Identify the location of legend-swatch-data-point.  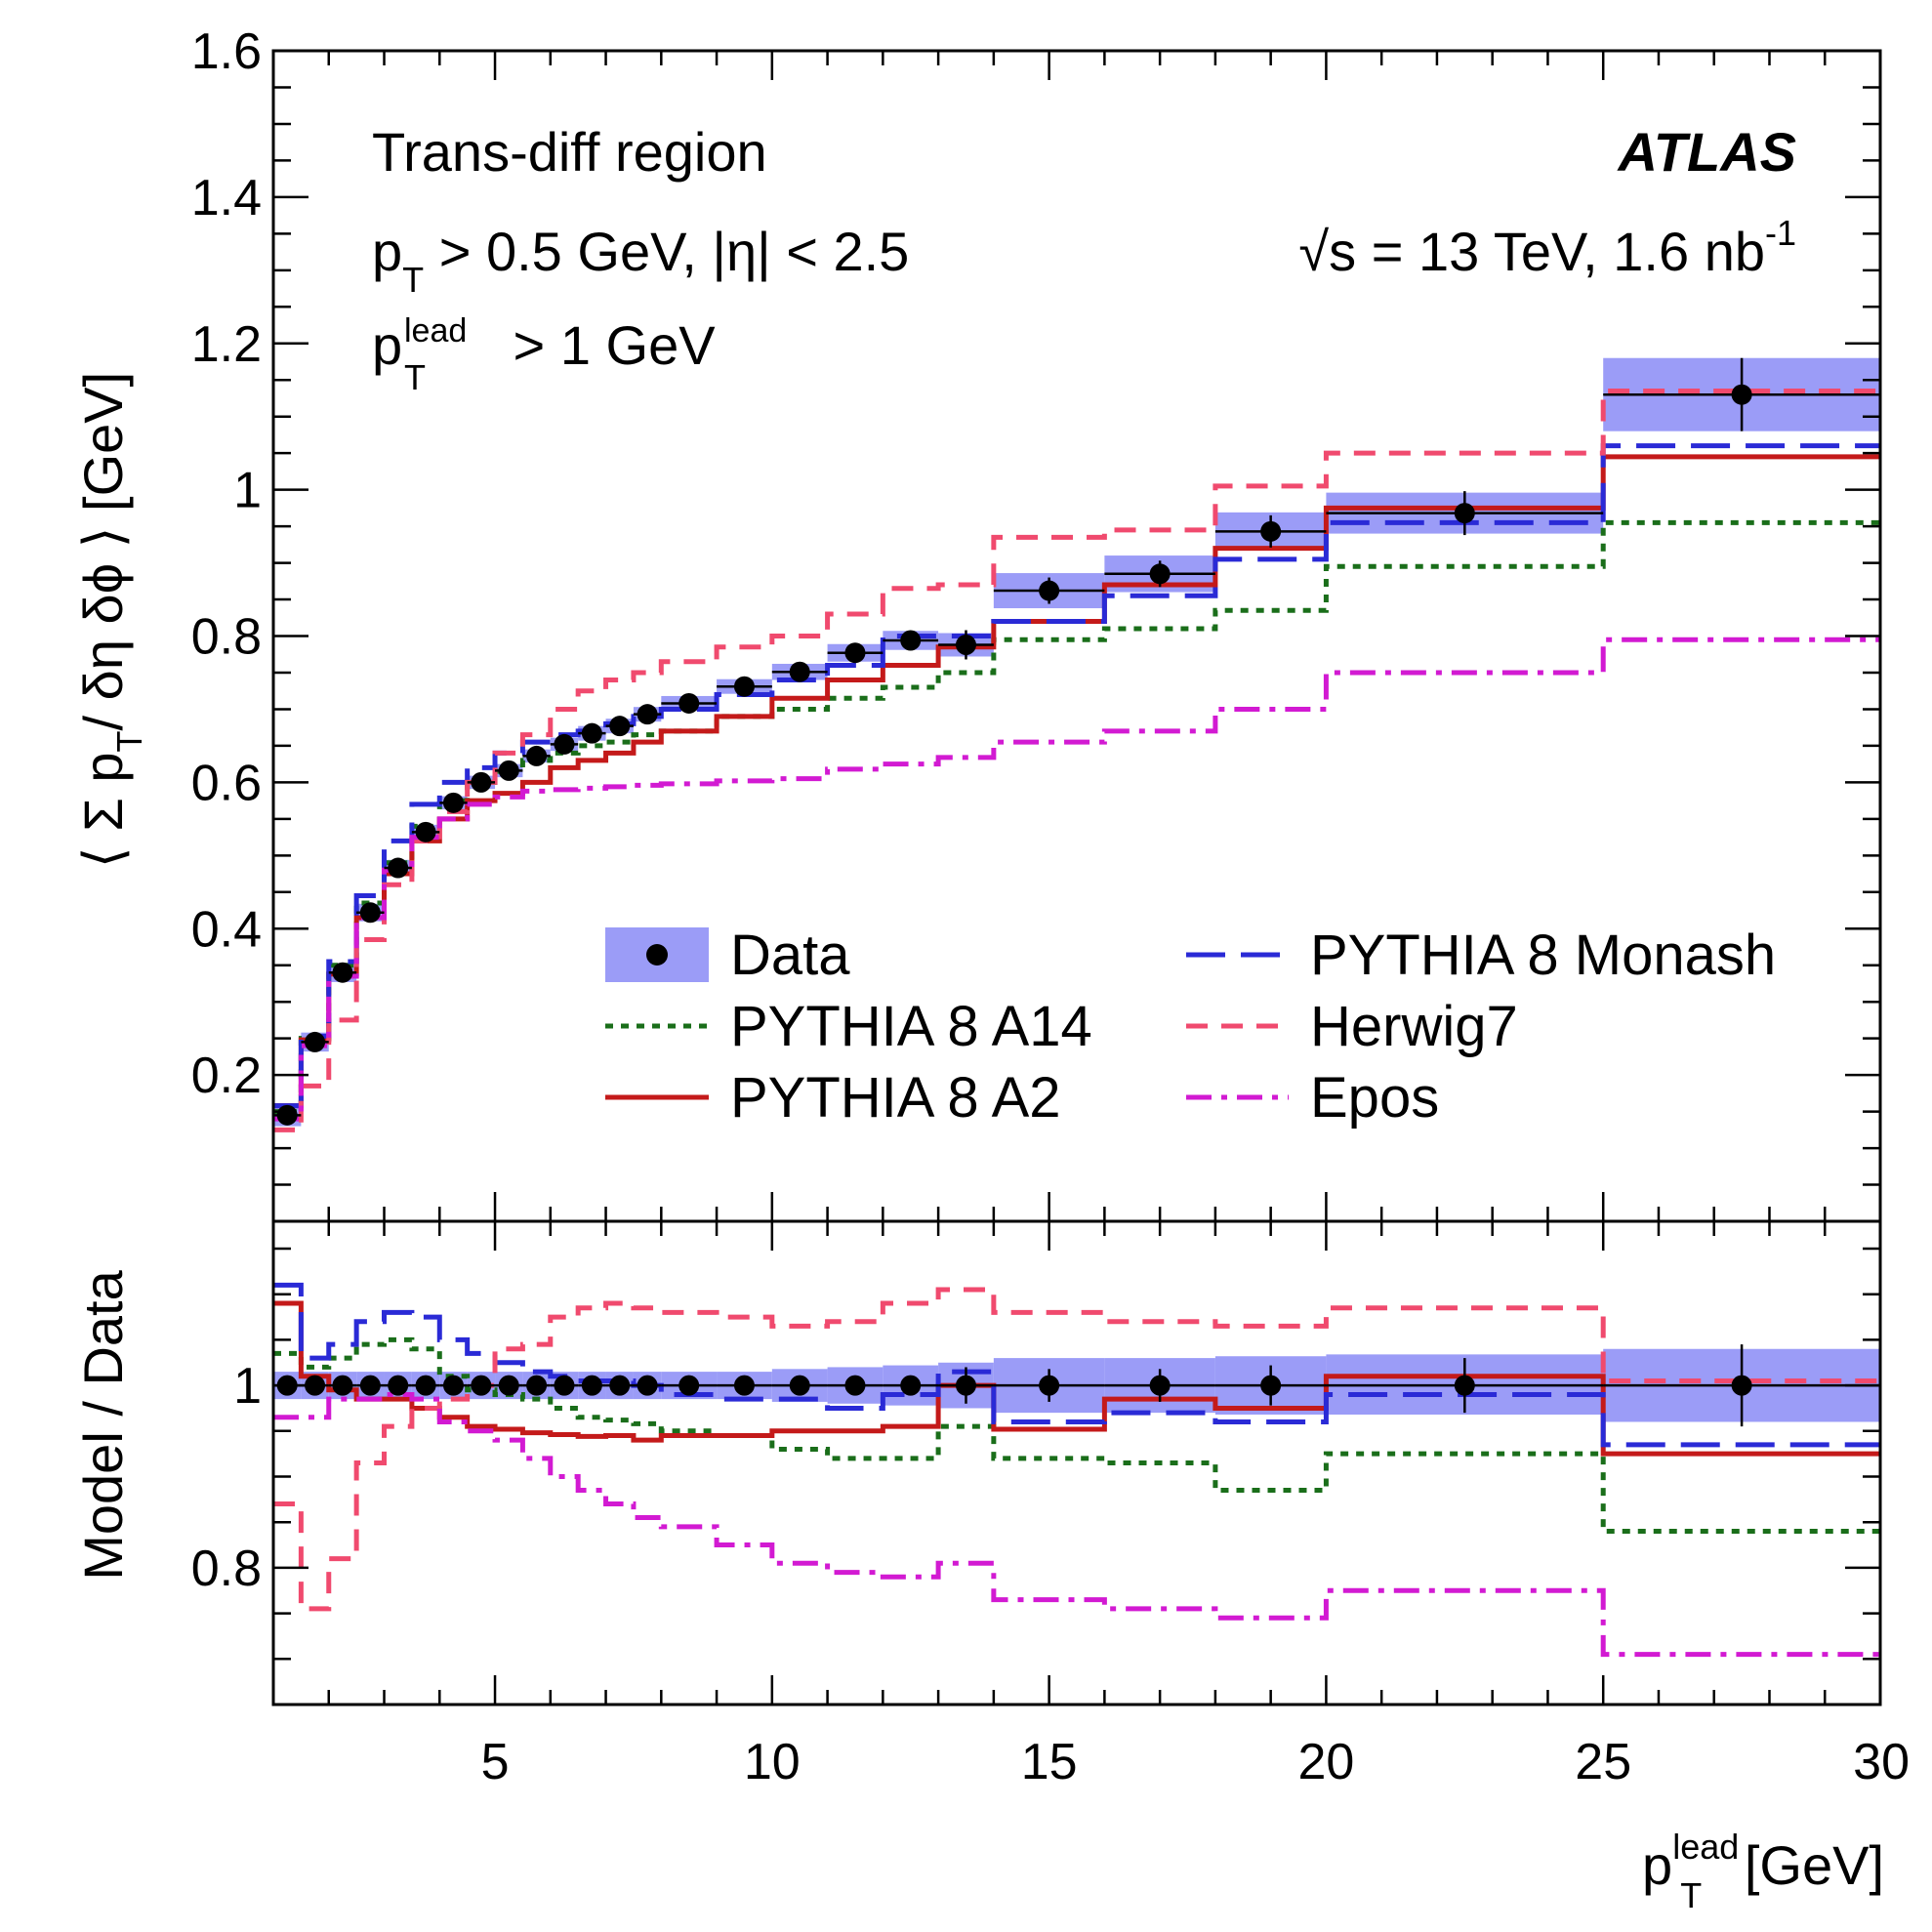
(657, 955).